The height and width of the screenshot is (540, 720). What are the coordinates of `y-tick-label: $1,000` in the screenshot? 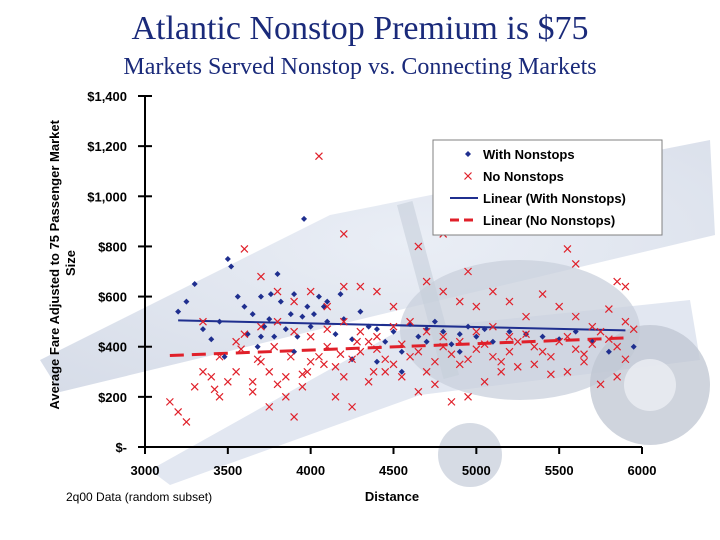 It's located at (107, 196).